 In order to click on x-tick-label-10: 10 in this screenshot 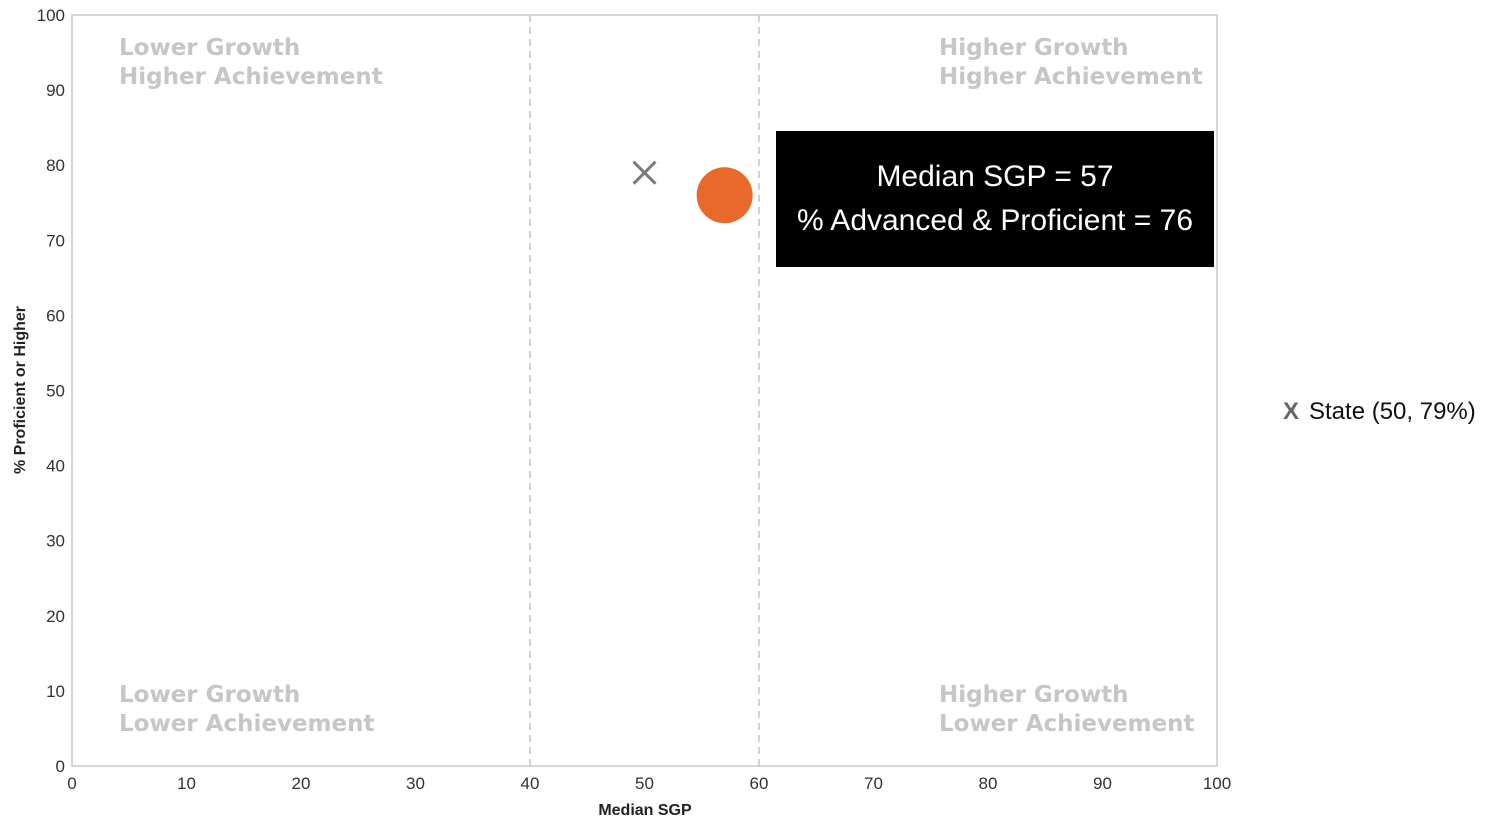, I will do `click(186, 783)`.